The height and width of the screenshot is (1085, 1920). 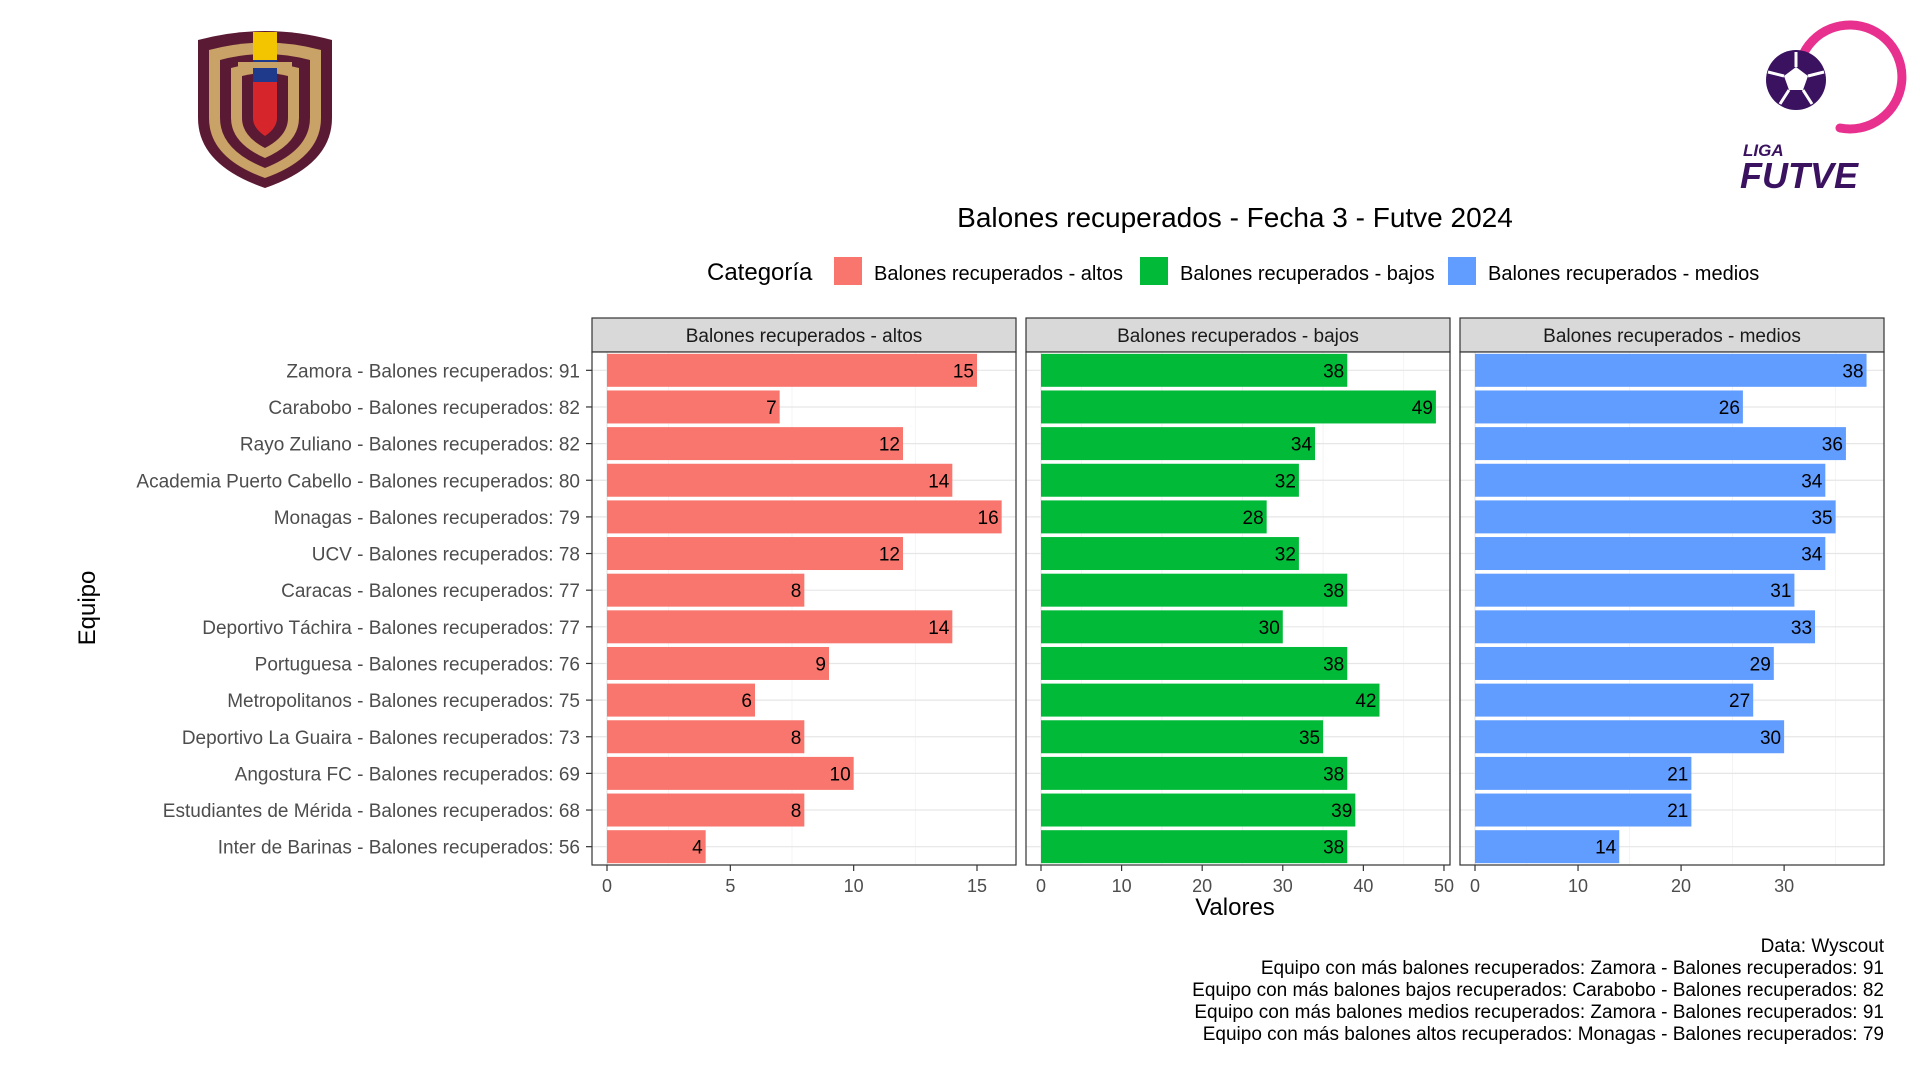 What do you see at coordinates (1363, 886) in the screenshot?
I see `x-tick-label: 40` at bounding box center [1363, 886].